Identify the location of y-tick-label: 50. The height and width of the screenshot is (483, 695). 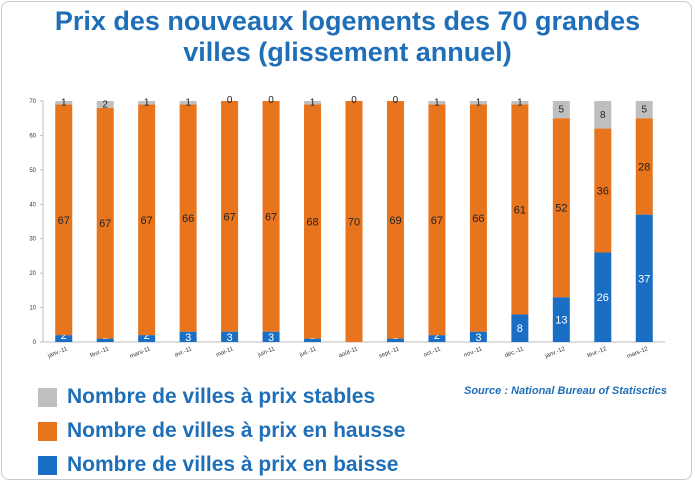
(32, 171).